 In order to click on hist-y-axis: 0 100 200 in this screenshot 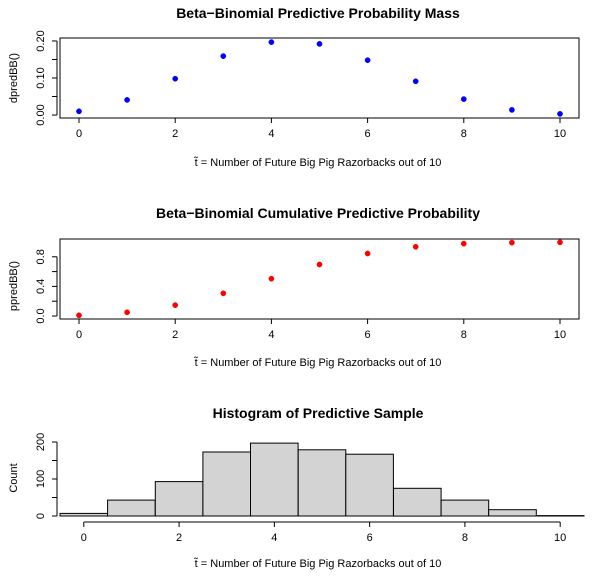, I will do `click(46, 476)`.